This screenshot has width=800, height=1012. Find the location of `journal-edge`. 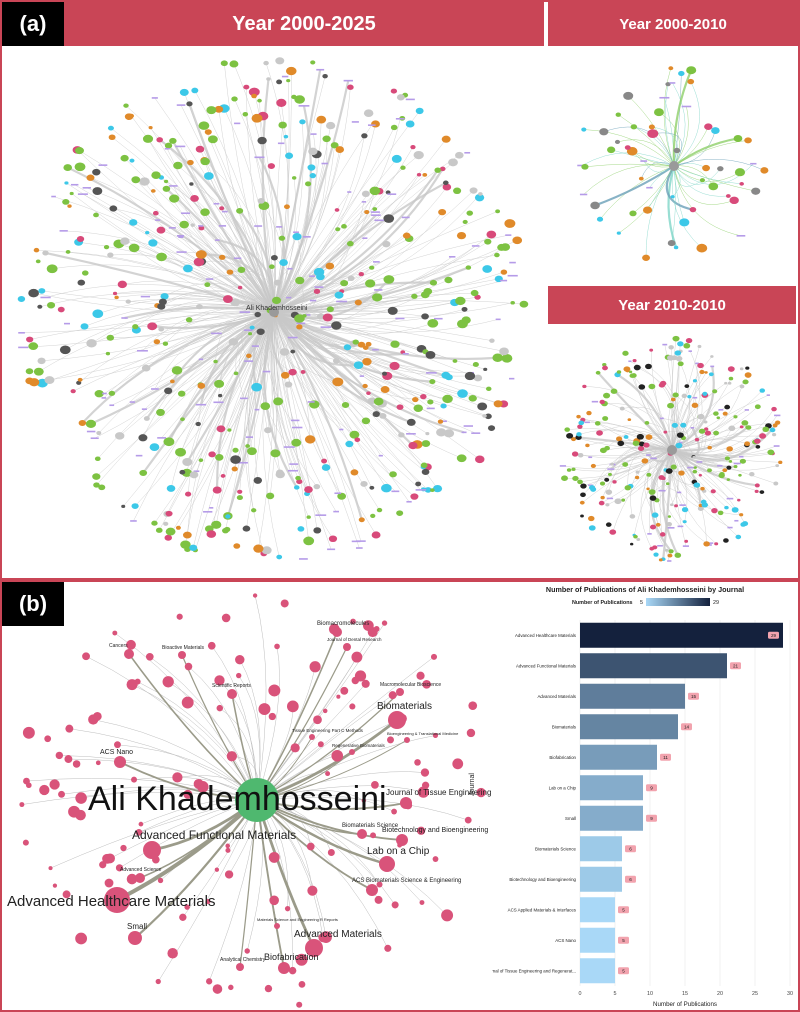

journal-edge is located at coordinates (340, 786).